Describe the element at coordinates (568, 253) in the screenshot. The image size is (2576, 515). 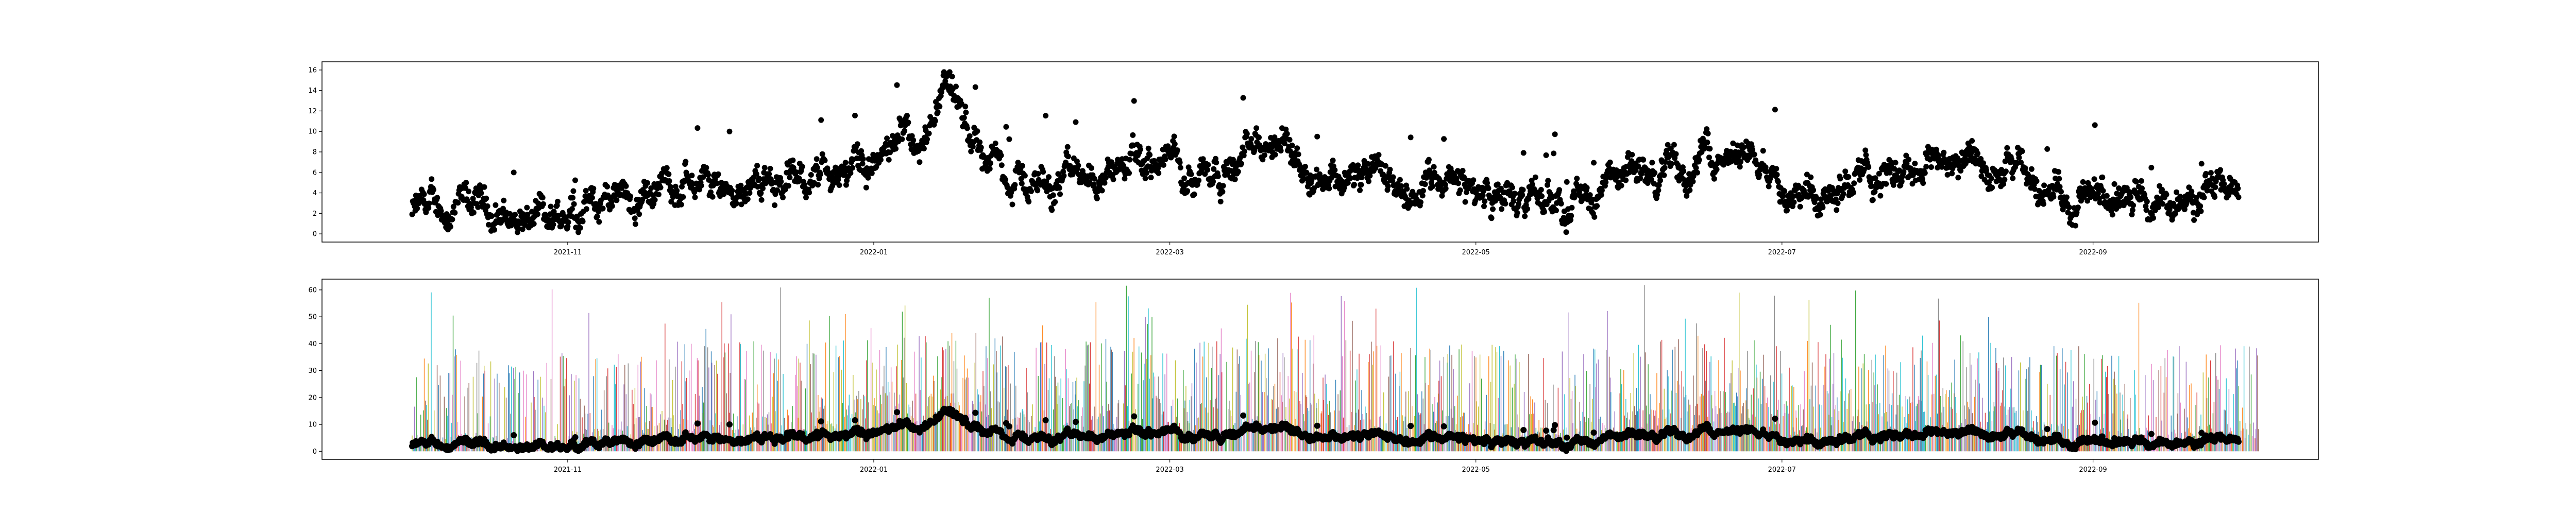
I see `x-tick-label: 2021-11` at that location.